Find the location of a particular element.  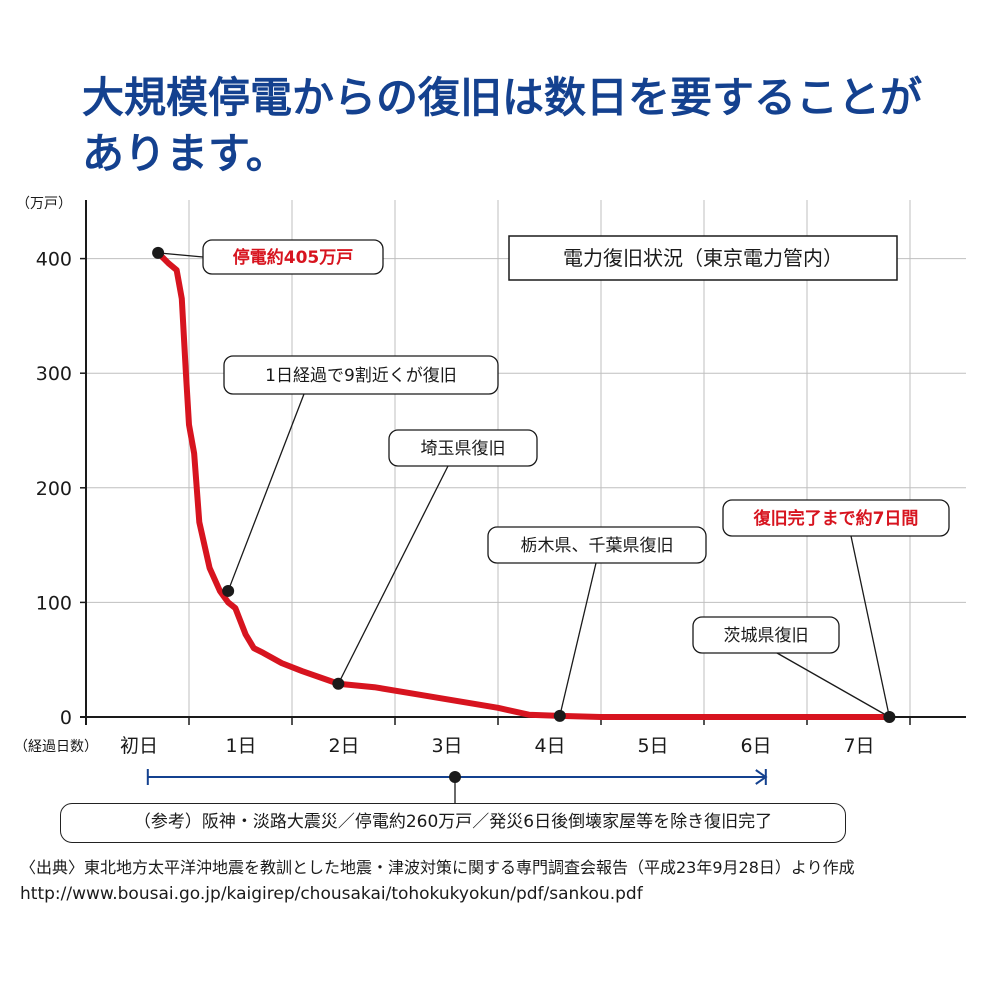

y-tick-label: 200 is located at coordinates (54, 489).